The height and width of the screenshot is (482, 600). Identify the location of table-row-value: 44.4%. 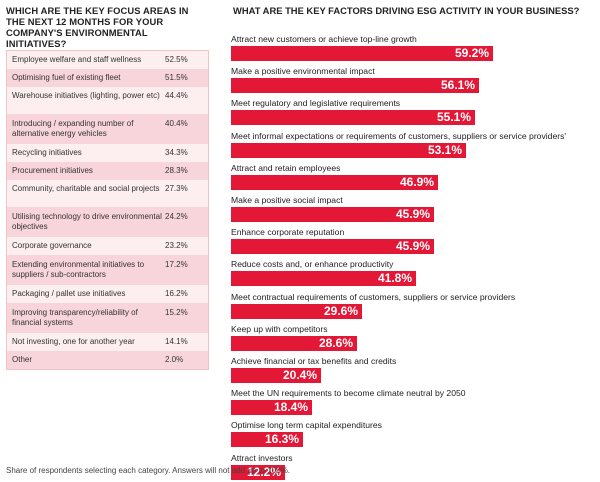
(176, 95).